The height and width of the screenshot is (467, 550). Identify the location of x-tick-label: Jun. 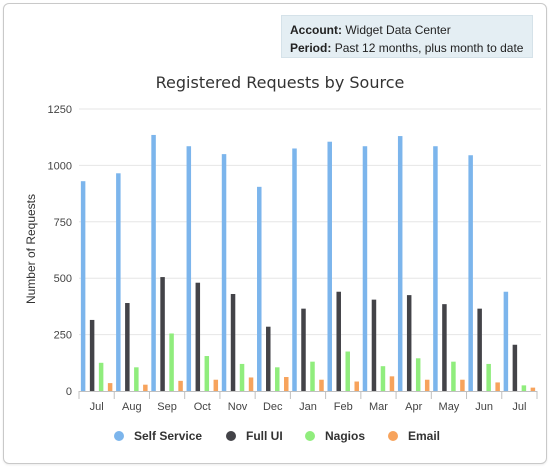
(484, 407).